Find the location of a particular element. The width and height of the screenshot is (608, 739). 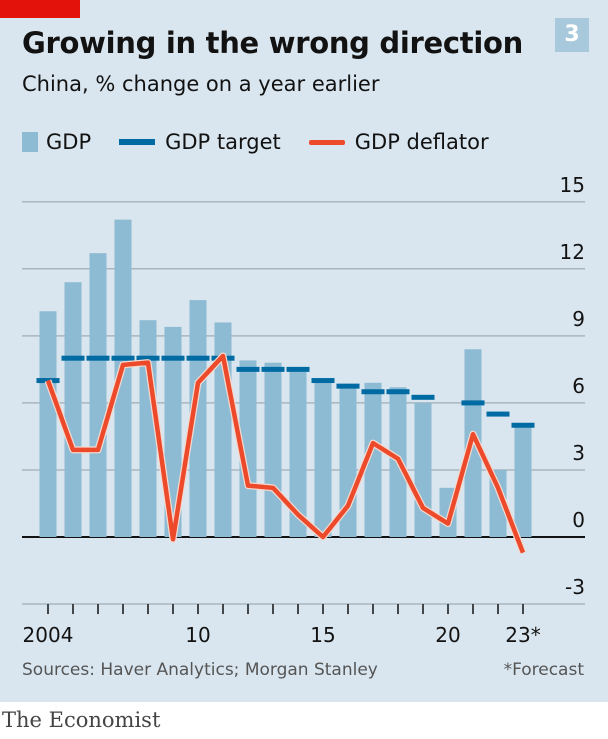

source-note: Sources: Haver Analytics; Morgan Stanley is located at coordinates (200, 670).